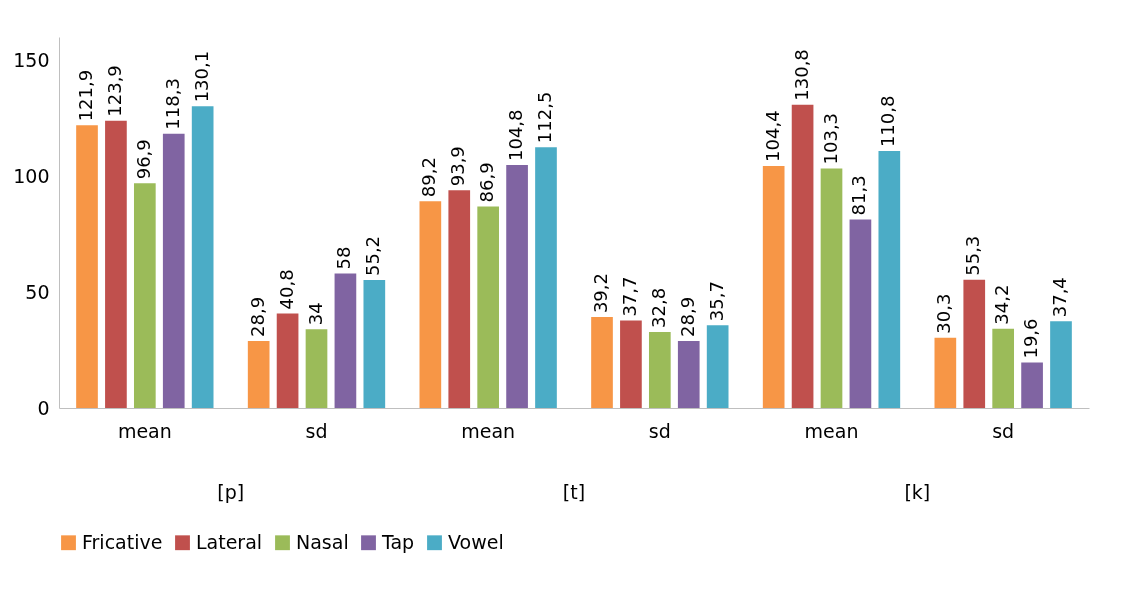  Describe the element at coordinates (201, 76) in the screenshot. I see `data-label: 130,1` at that location.